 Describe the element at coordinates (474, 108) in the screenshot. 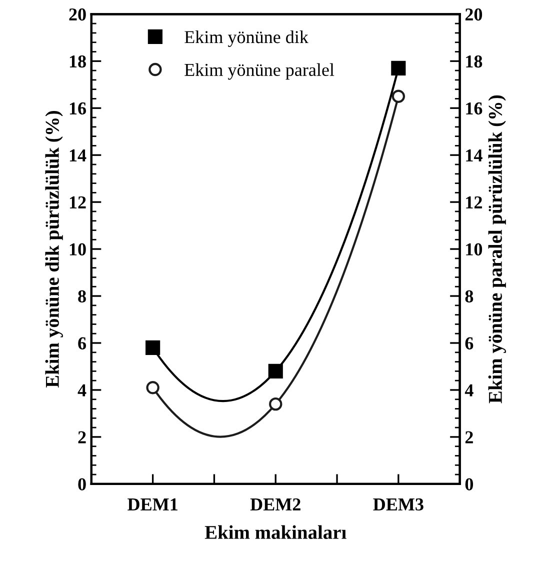

I see `y2-tick-label: 16` at that location.